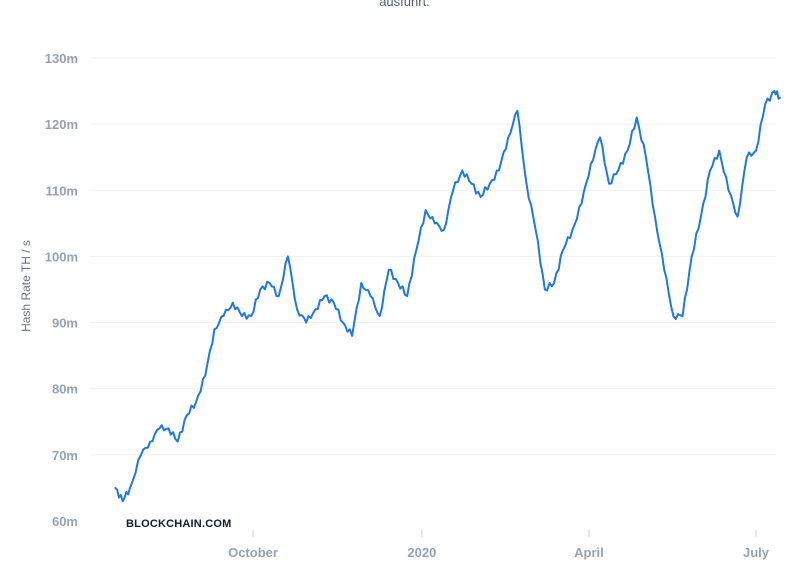 This screenshot has width=809, height=565. What do you see at coordinates (253, 552) in the screenshot?
I see `x-tick-label: October` at bounding box center [253, 552].